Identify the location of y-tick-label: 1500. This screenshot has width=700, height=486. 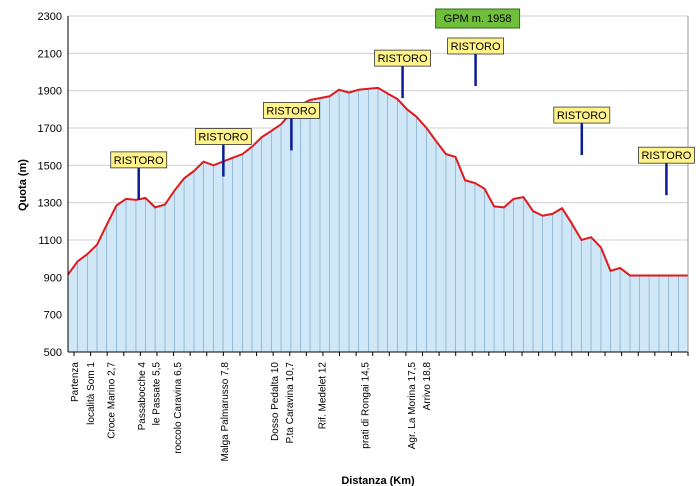
(50, 166).